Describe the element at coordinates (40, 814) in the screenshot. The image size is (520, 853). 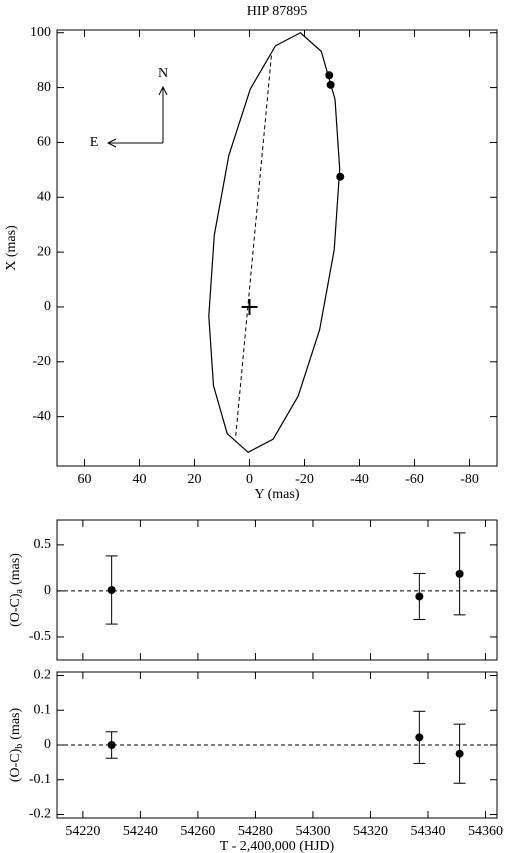
I see `y-tick-label: -0.2` at that location.